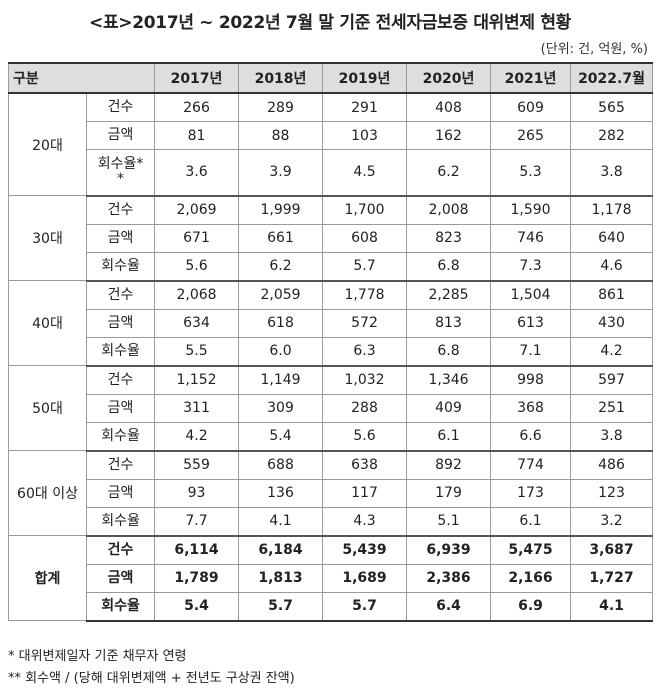 This screenshot has width=660, height=692. I want to click on value-cell: 88, so click(281, 135).